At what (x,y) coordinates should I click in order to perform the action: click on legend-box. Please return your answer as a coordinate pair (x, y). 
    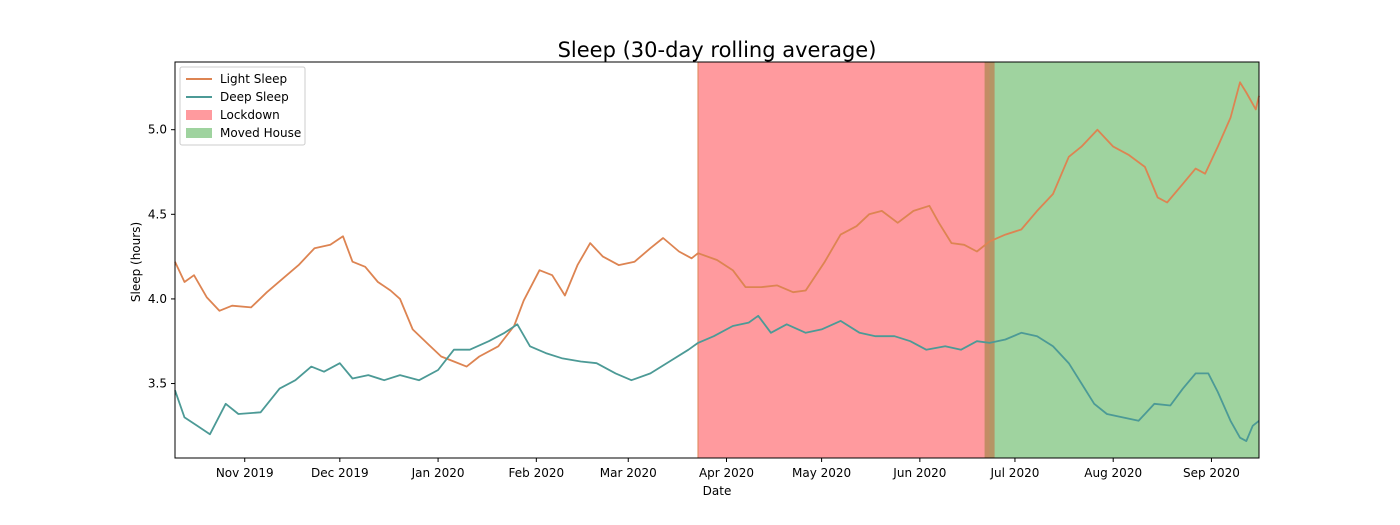
    Looking at the image, I should click on (242, 106).